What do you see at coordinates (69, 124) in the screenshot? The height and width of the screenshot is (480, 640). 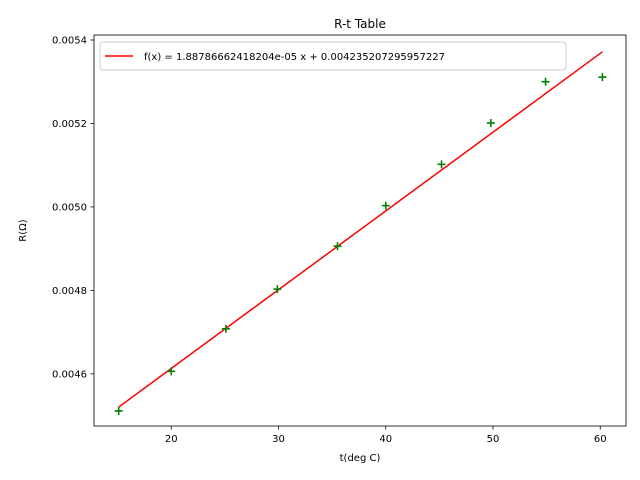 I see `y-tick-label: 0.0052` at bounding box center [69, 124].